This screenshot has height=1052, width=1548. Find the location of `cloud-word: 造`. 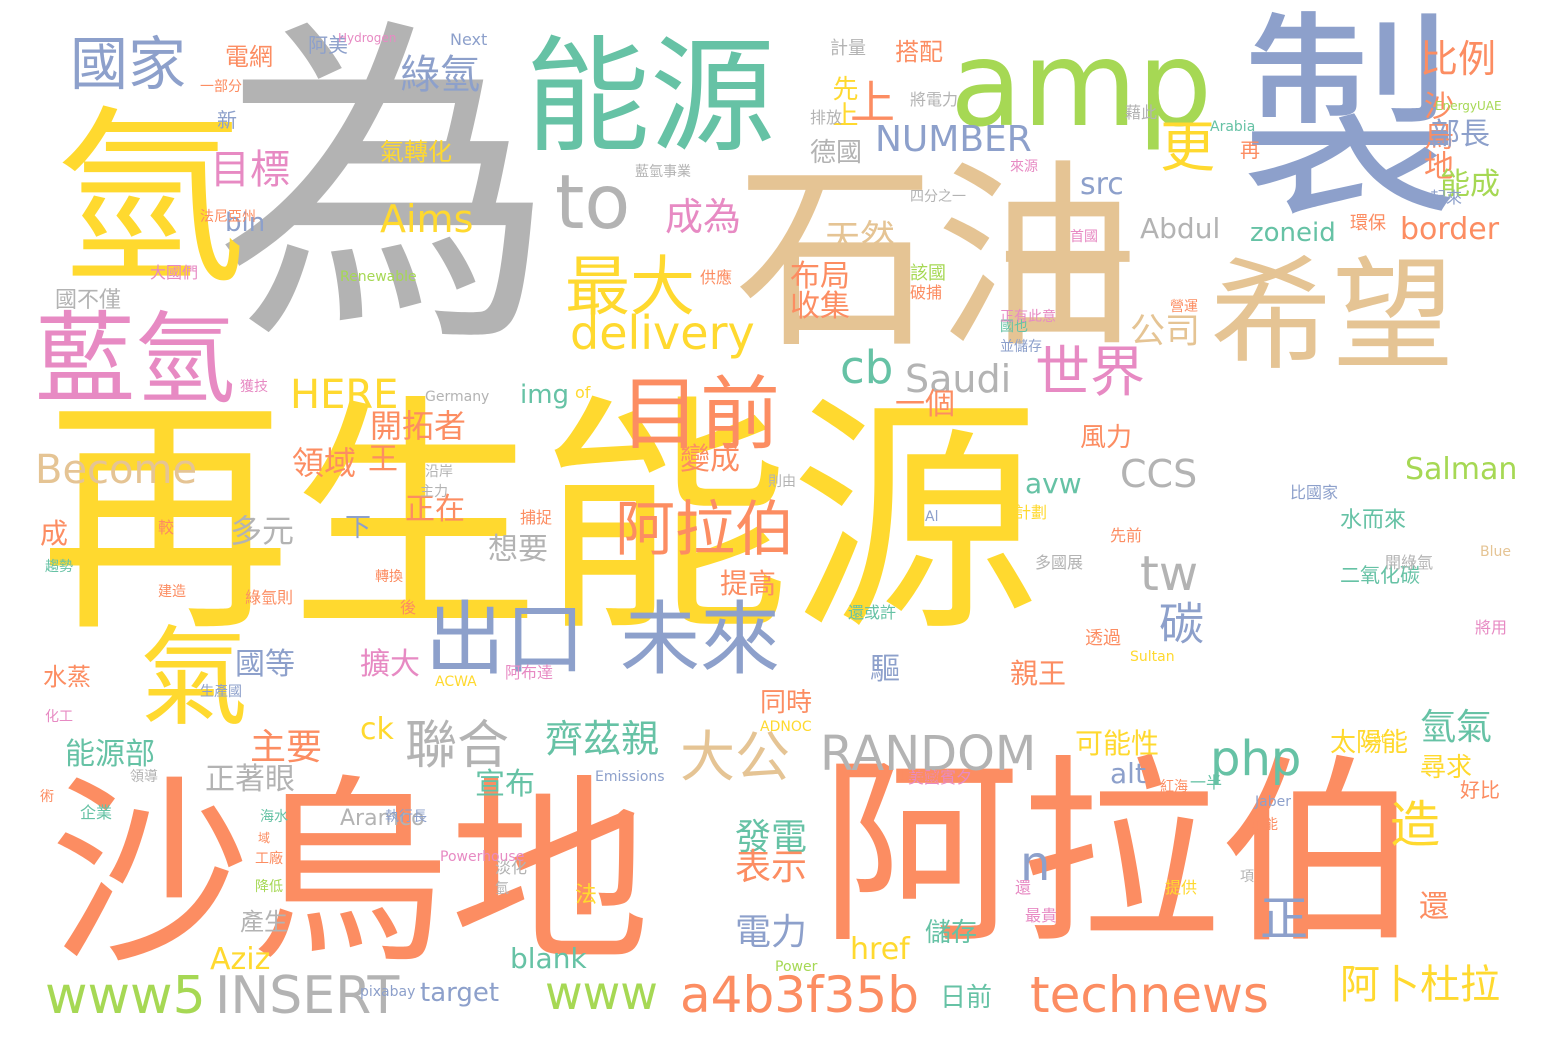

cloud-word: 造 is located at coordinates (1415, 825).